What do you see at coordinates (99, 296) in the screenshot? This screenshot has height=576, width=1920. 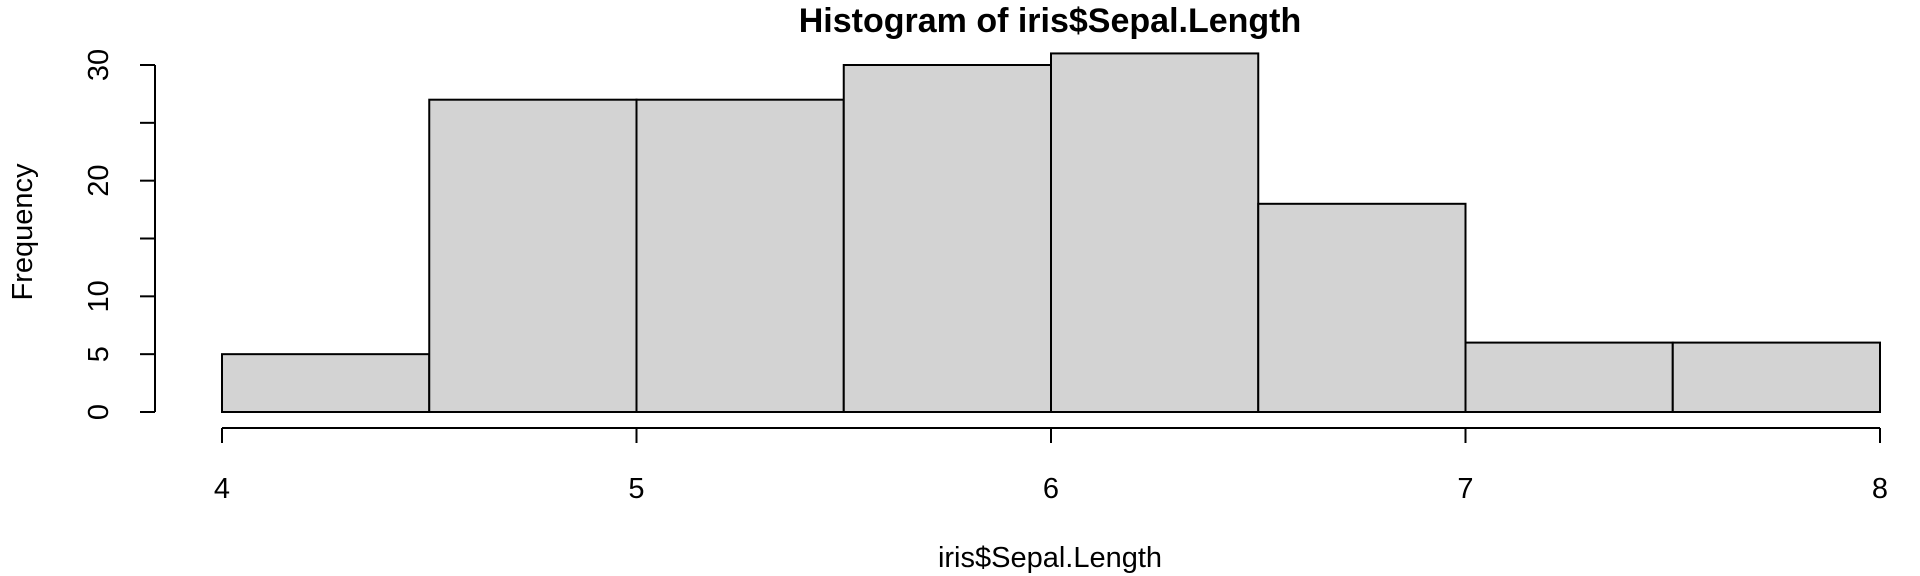 I see `y-tick-label-2: 10` at bounding box center [99, 296].